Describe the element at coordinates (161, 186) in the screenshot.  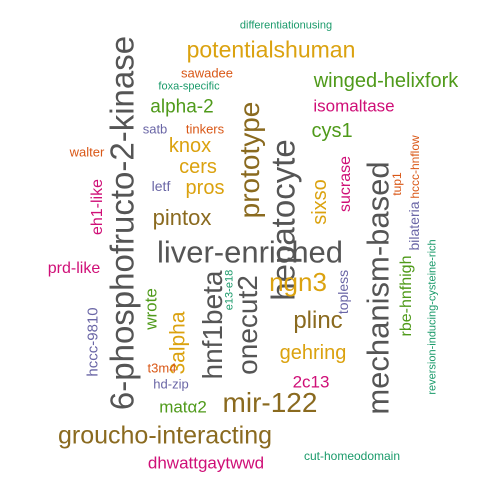
I see `word-letf: letf` at that location.